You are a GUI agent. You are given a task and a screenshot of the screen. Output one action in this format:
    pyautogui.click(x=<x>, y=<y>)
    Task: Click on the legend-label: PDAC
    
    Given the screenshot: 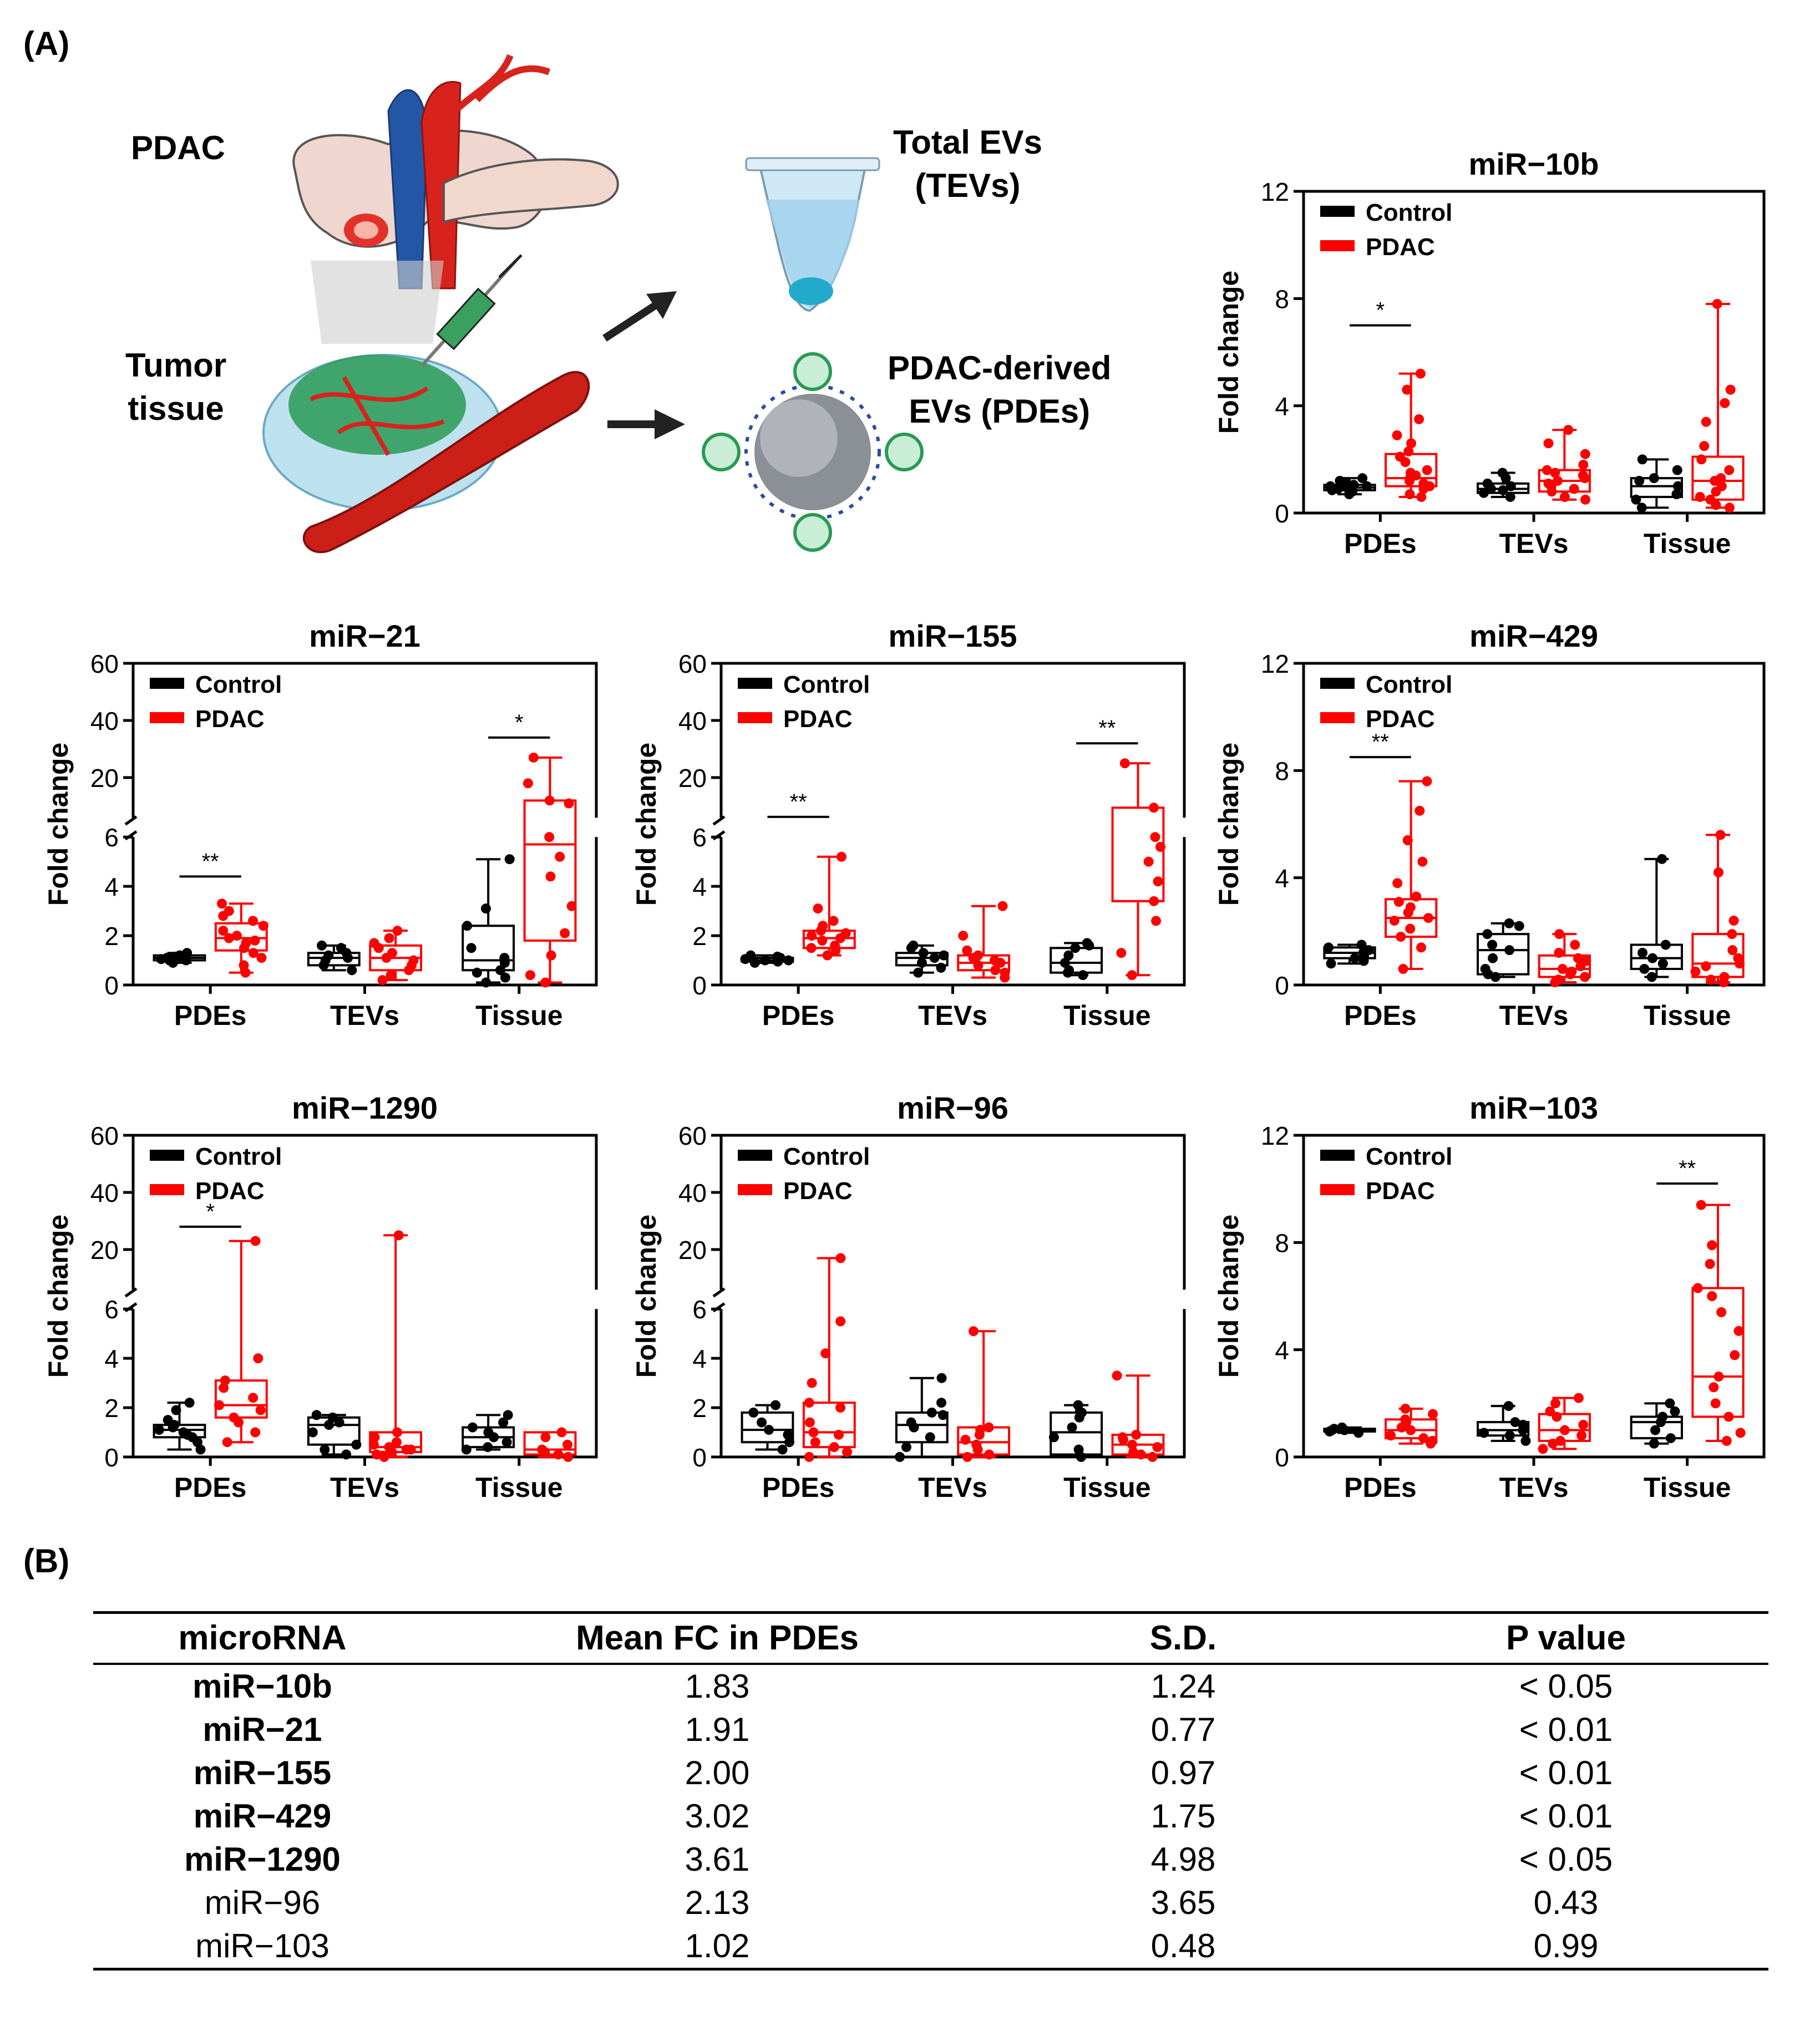 What is the action you would take?
    pyautogui.click(x=230, y=719)
    